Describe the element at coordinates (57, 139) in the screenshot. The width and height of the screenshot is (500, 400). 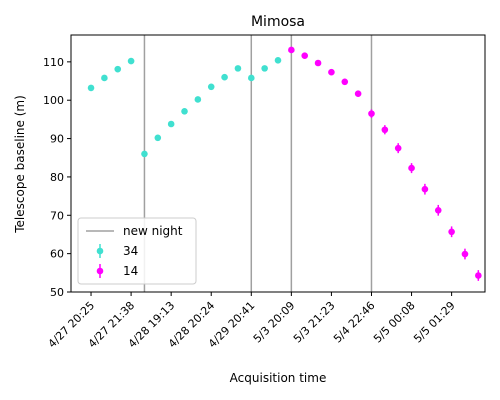
I see `y-tick-label-4: 90` at that location.